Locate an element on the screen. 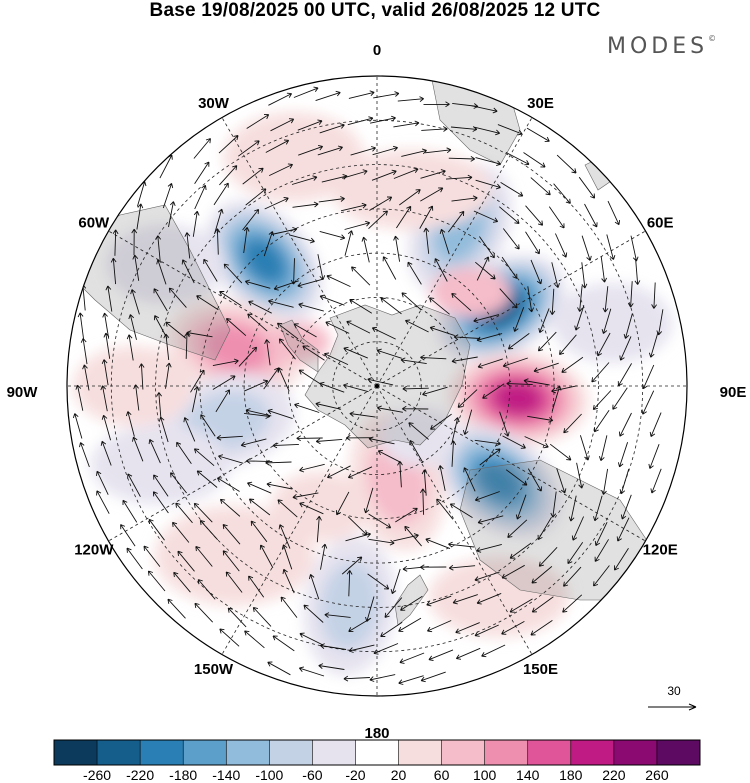  copyright-mark: © is located at coordinates (712, 38).